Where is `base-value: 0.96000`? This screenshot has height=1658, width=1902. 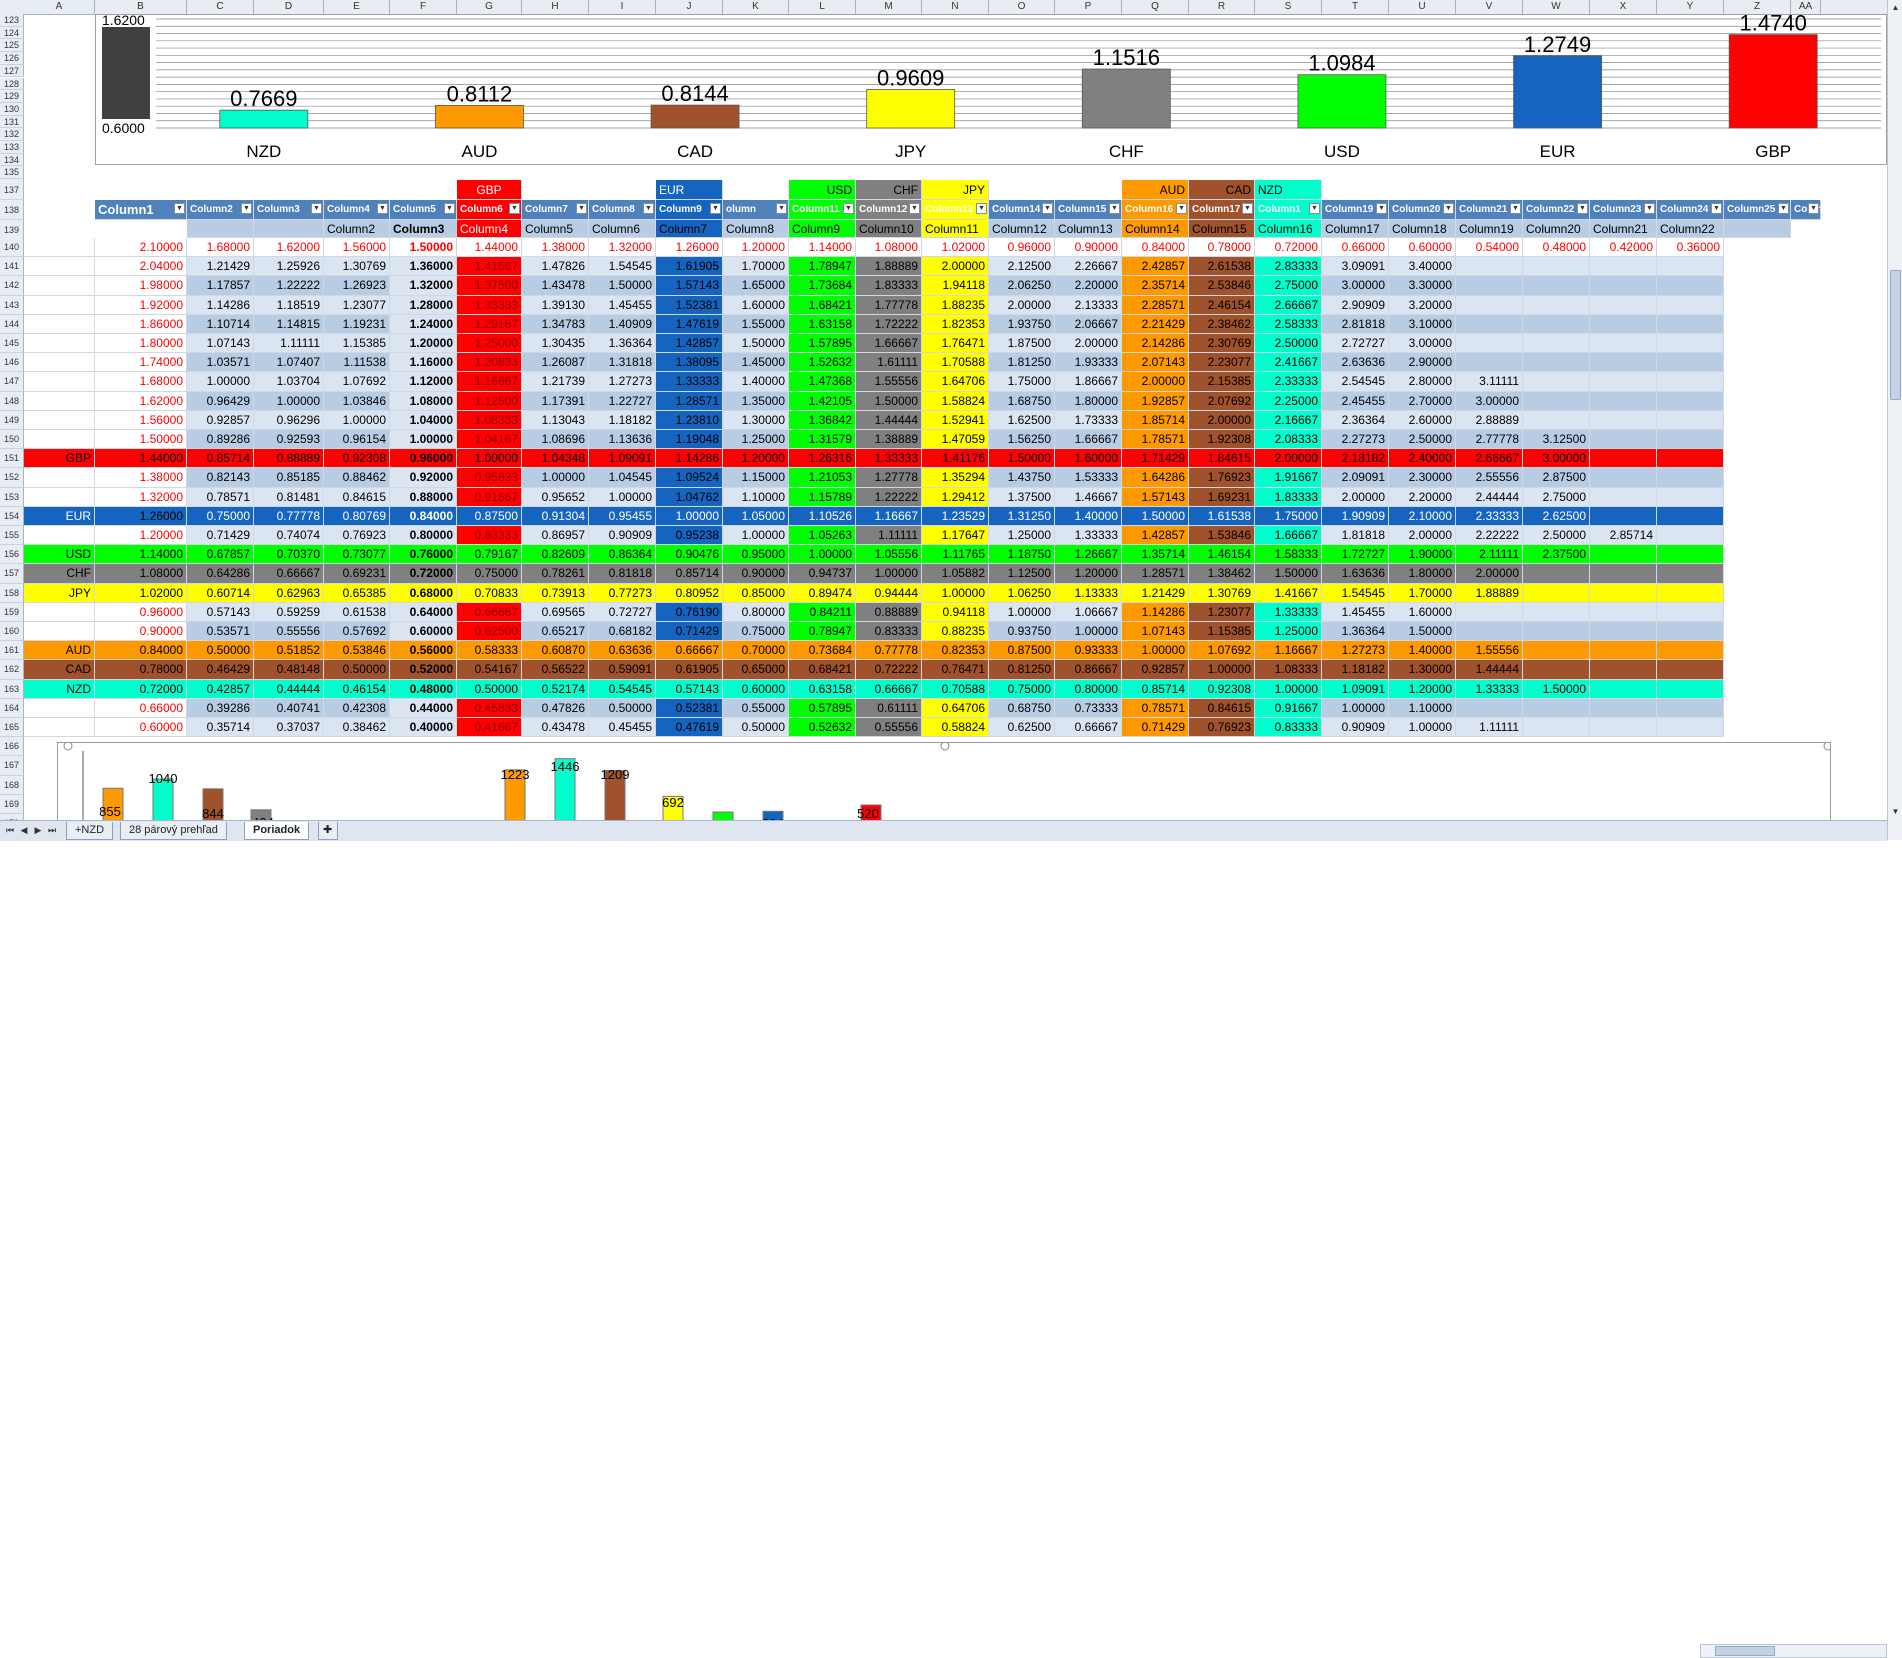 base-value: 0.96000 is located at coordinates (141, 612).